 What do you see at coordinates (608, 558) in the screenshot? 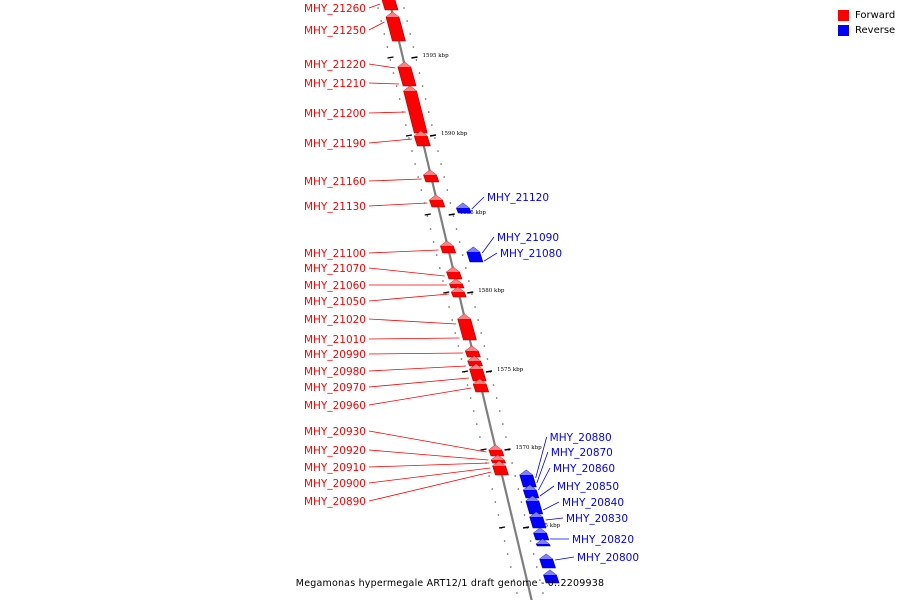
I see `reverse-gene-label: MHY_20800` at bounding box center [608, 558].